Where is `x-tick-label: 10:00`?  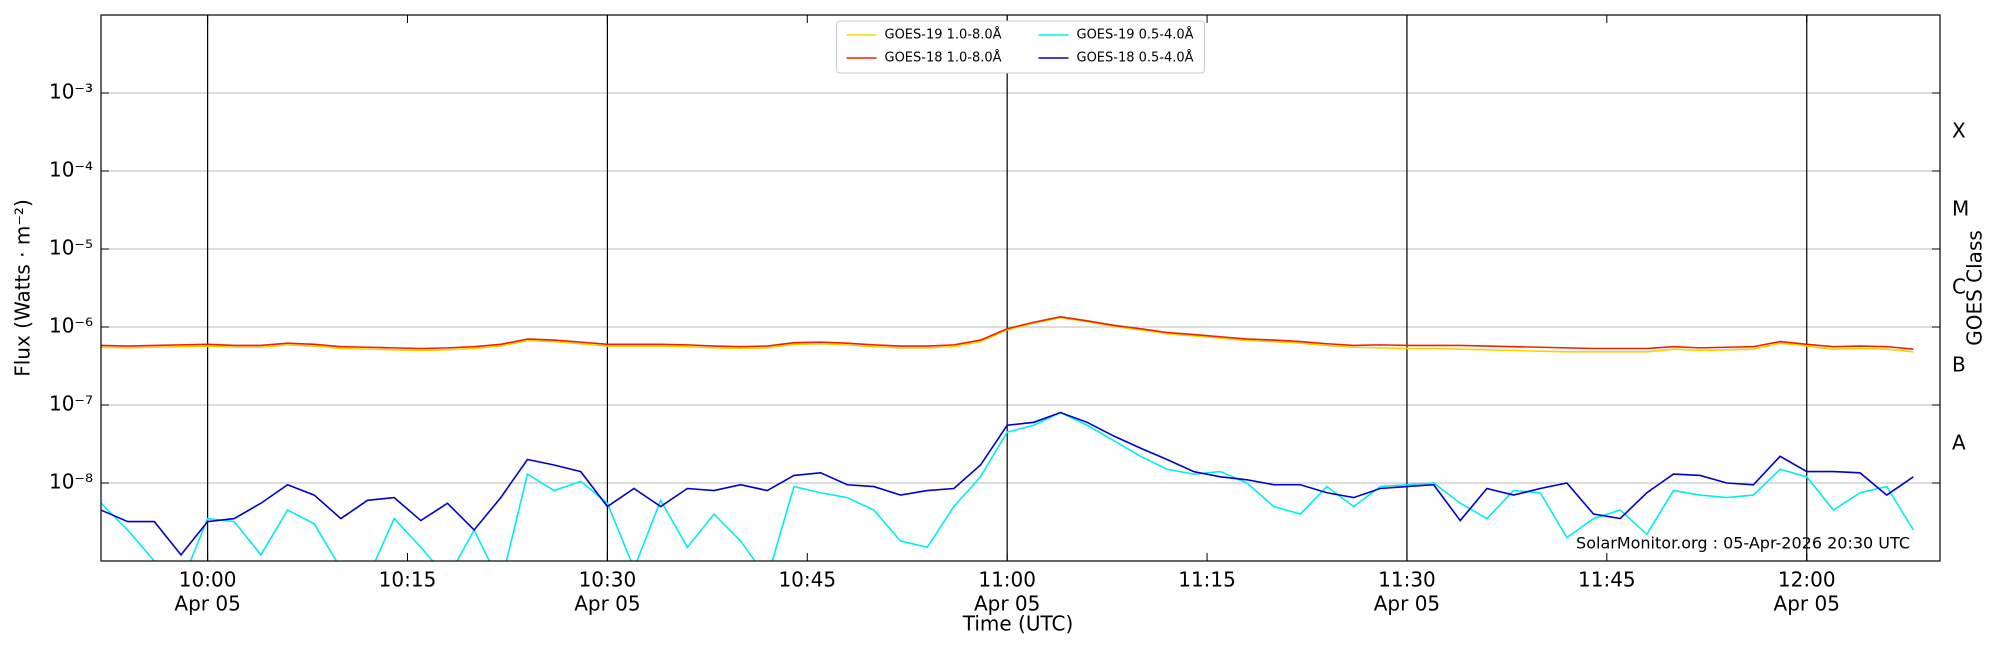
x-tick-label: 10:00 is located at coordinates (208, 580).